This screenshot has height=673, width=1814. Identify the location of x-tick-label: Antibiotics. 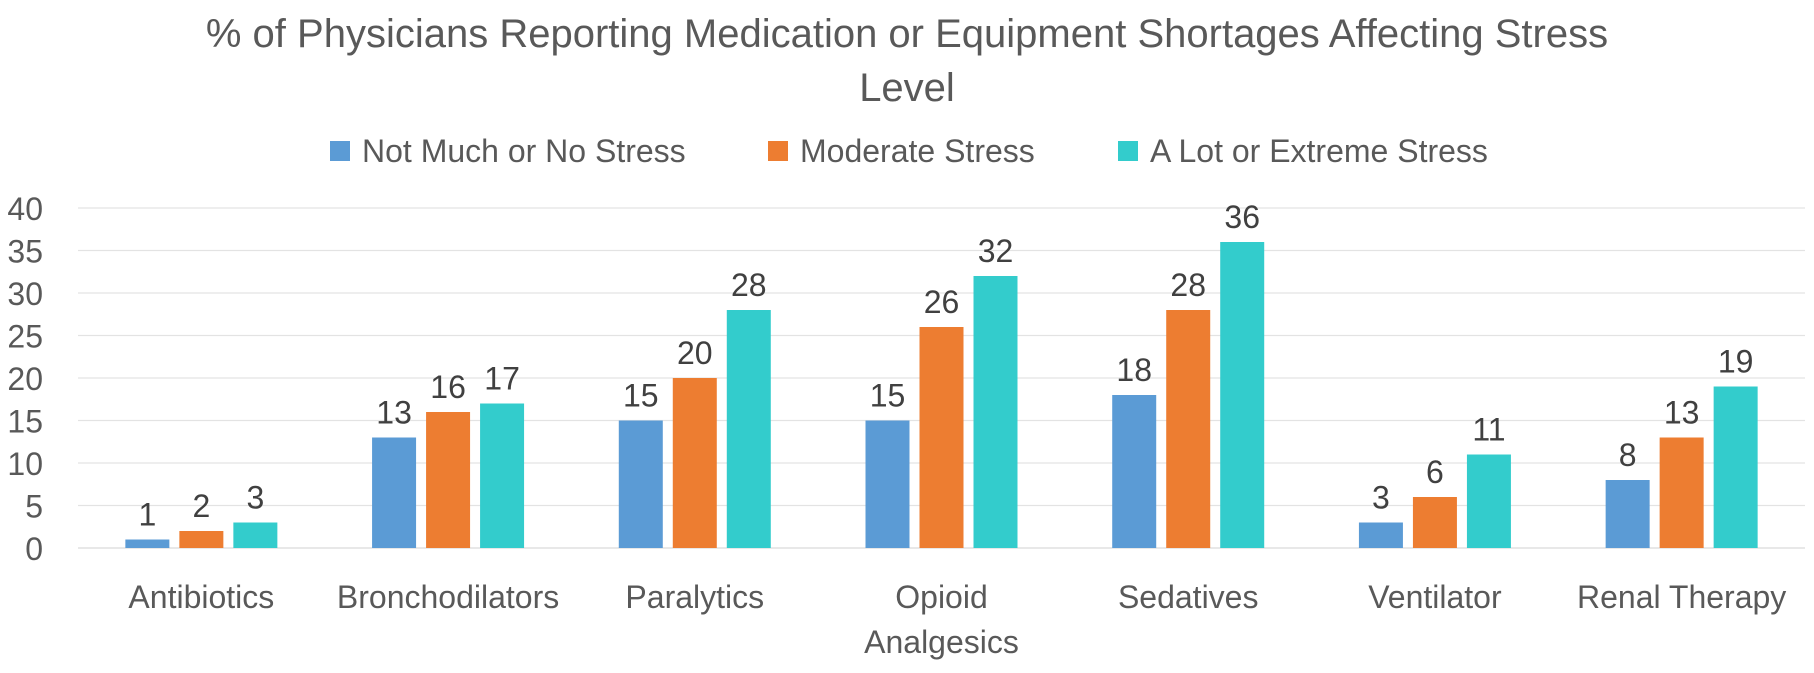
(201, 597).